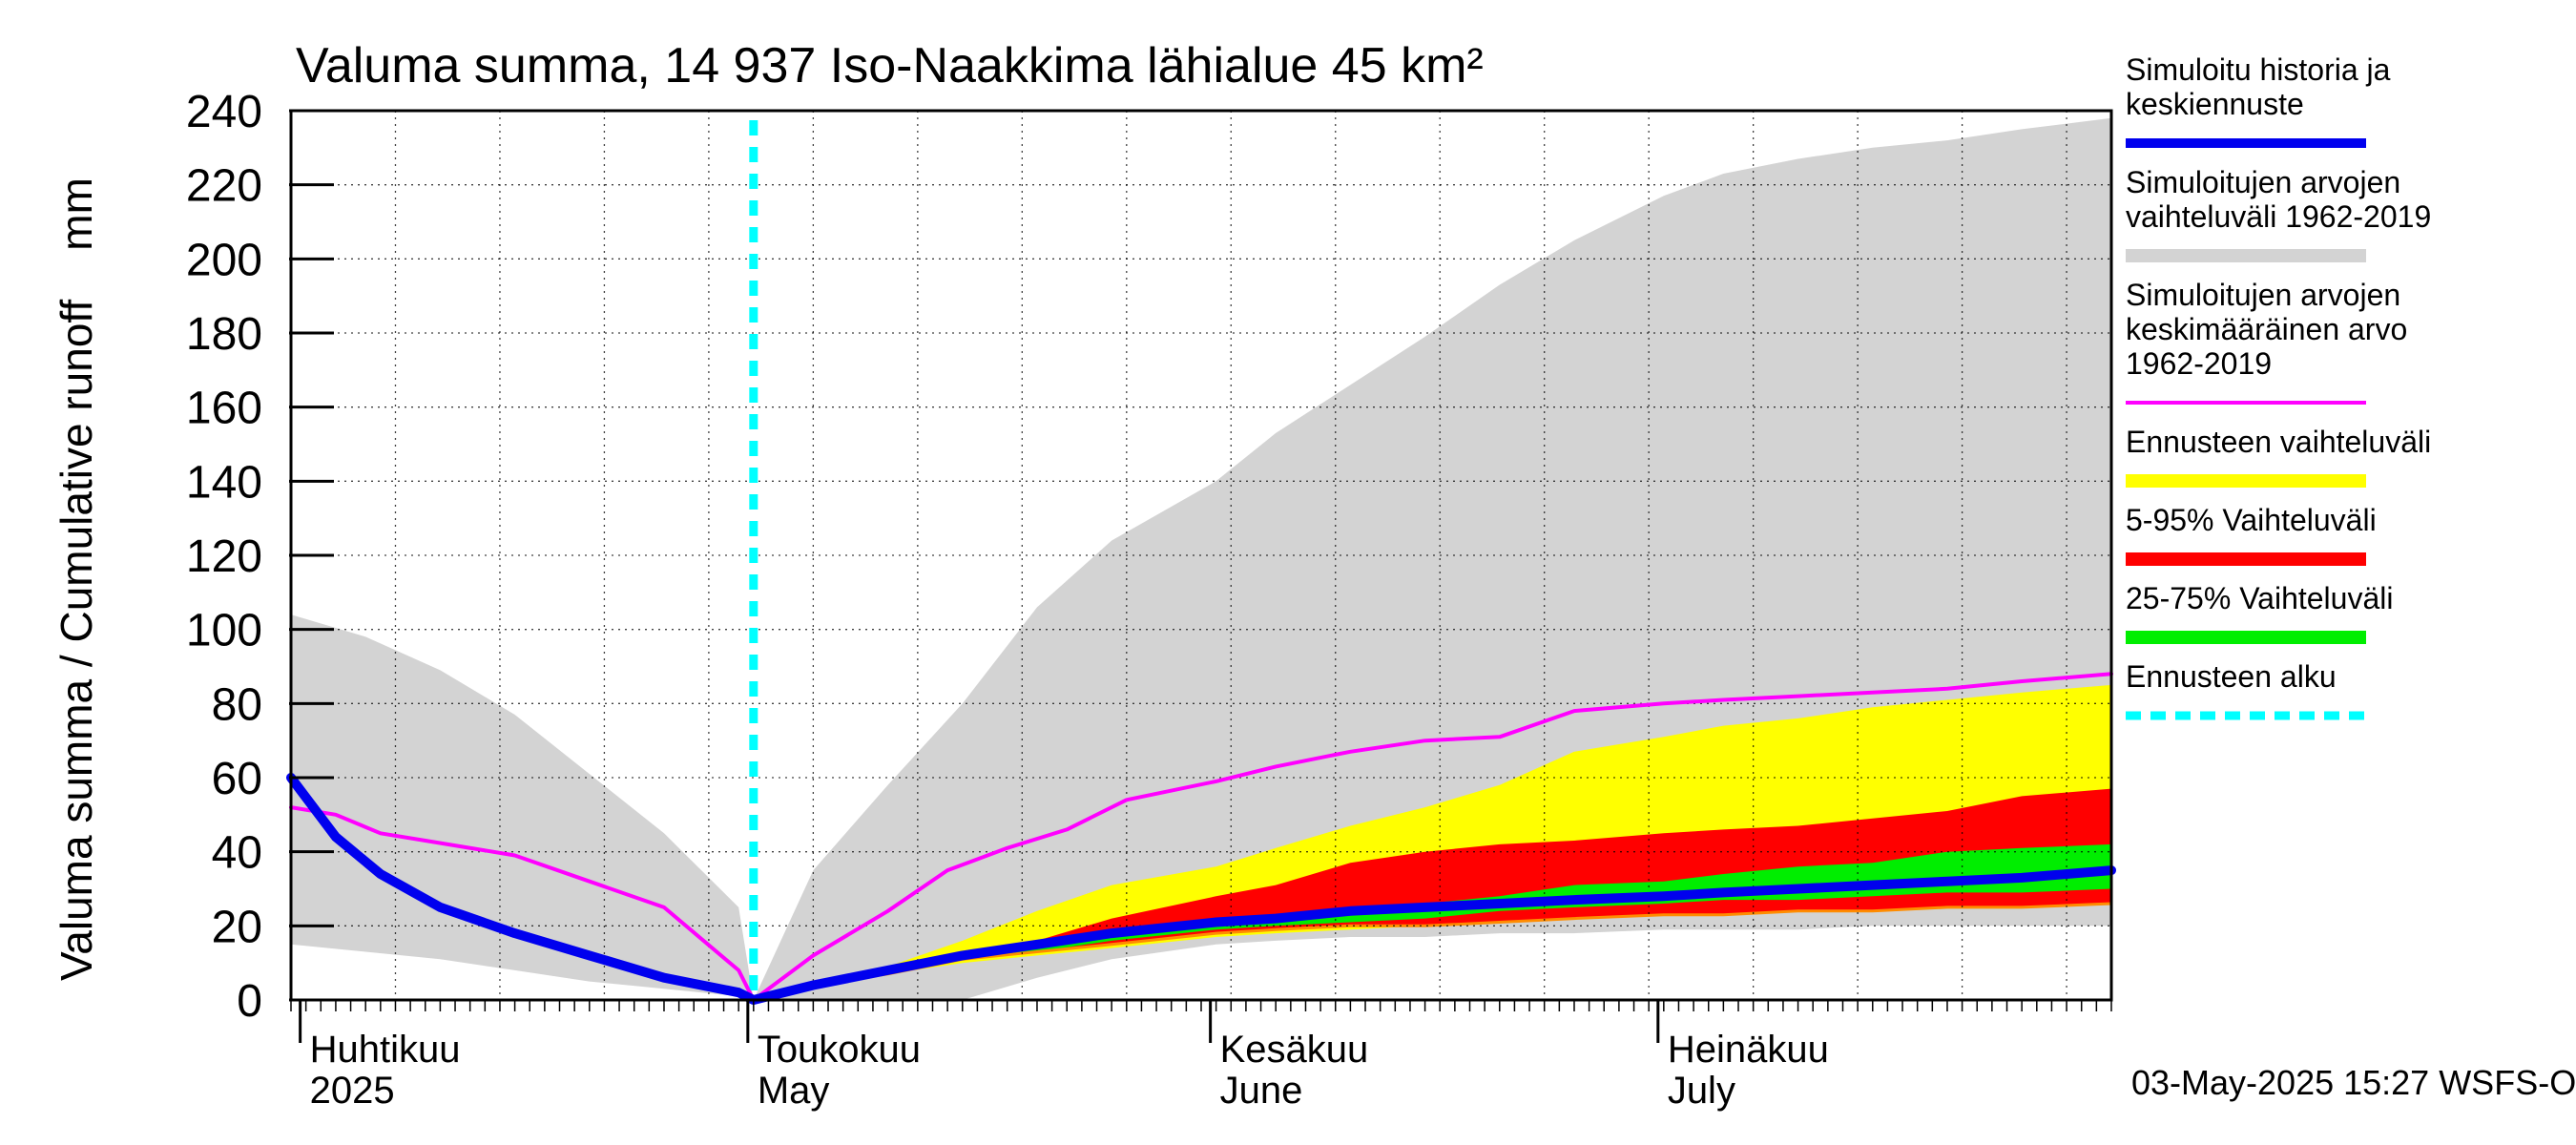 The height and width of the screenshot is (1145, 2576). What do you see at coordinates (2263, 182) in the screenshot?
I see `legend-label-range_hist: Simuloitujen arvojen` at bounding box center [2263, 182].